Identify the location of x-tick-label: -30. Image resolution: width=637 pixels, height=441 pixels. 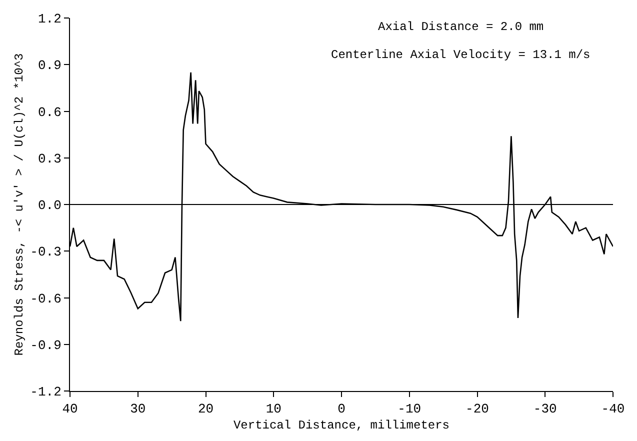
(545, 409).